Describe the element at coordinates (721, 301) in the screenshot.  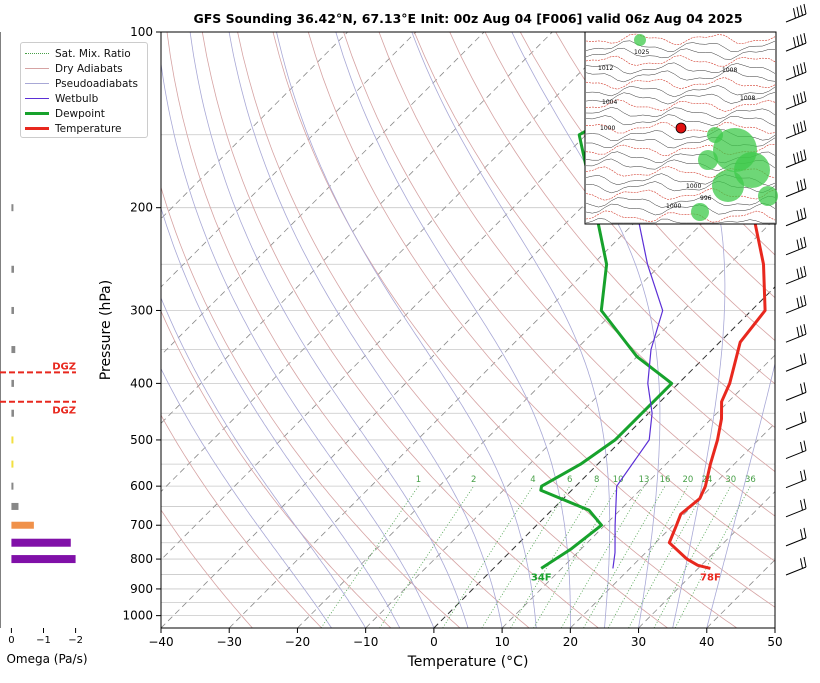
I see `series-temperature` at that location.